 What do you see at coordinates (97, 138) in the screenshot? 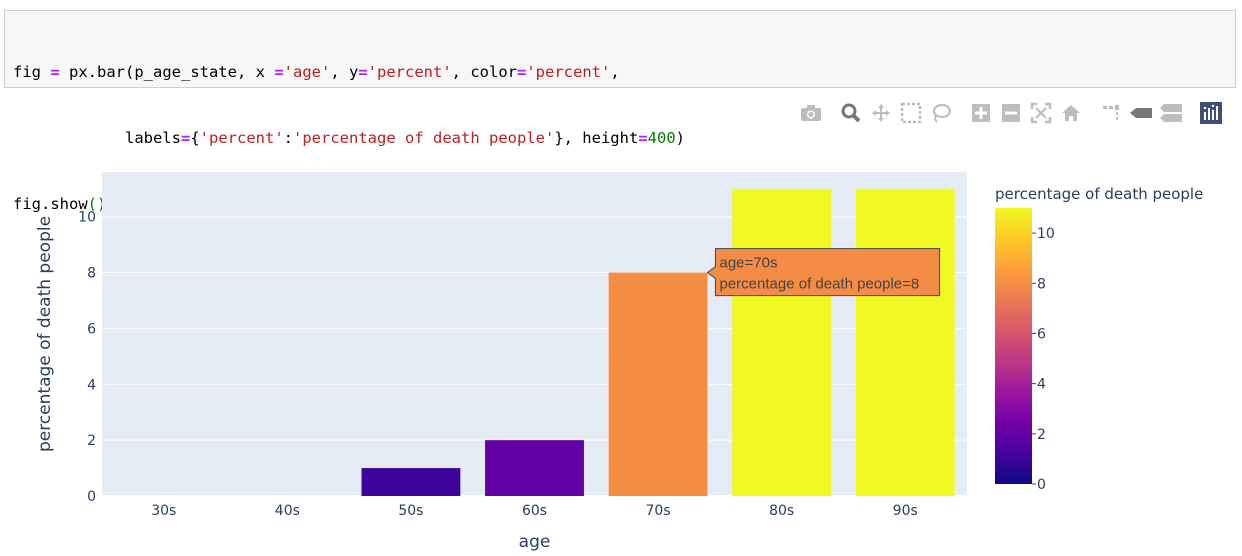
I see `code-token: labels` at bounding box center [97, 138].